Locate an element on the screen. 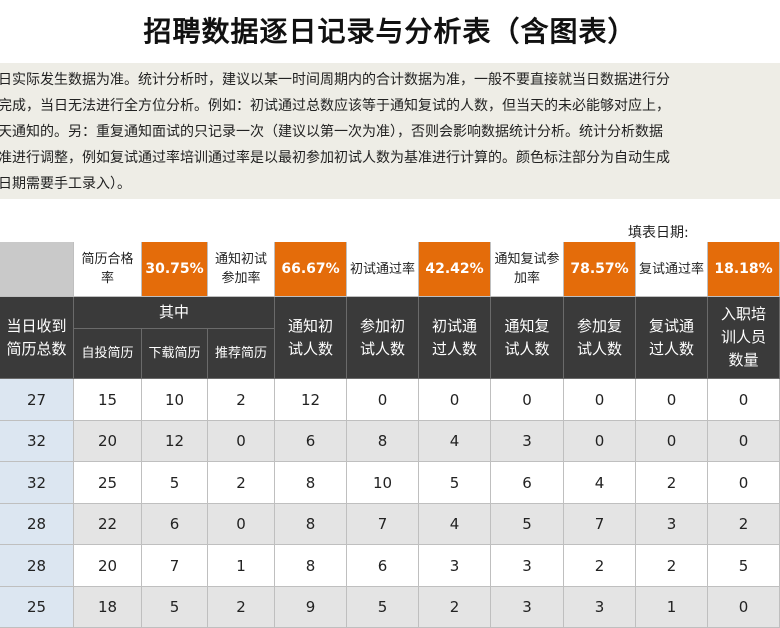 The height and width of the screenshot is (628, 780). header-total-resumes-text: 当日收到简历总数 is located at coordinates (36, 337).